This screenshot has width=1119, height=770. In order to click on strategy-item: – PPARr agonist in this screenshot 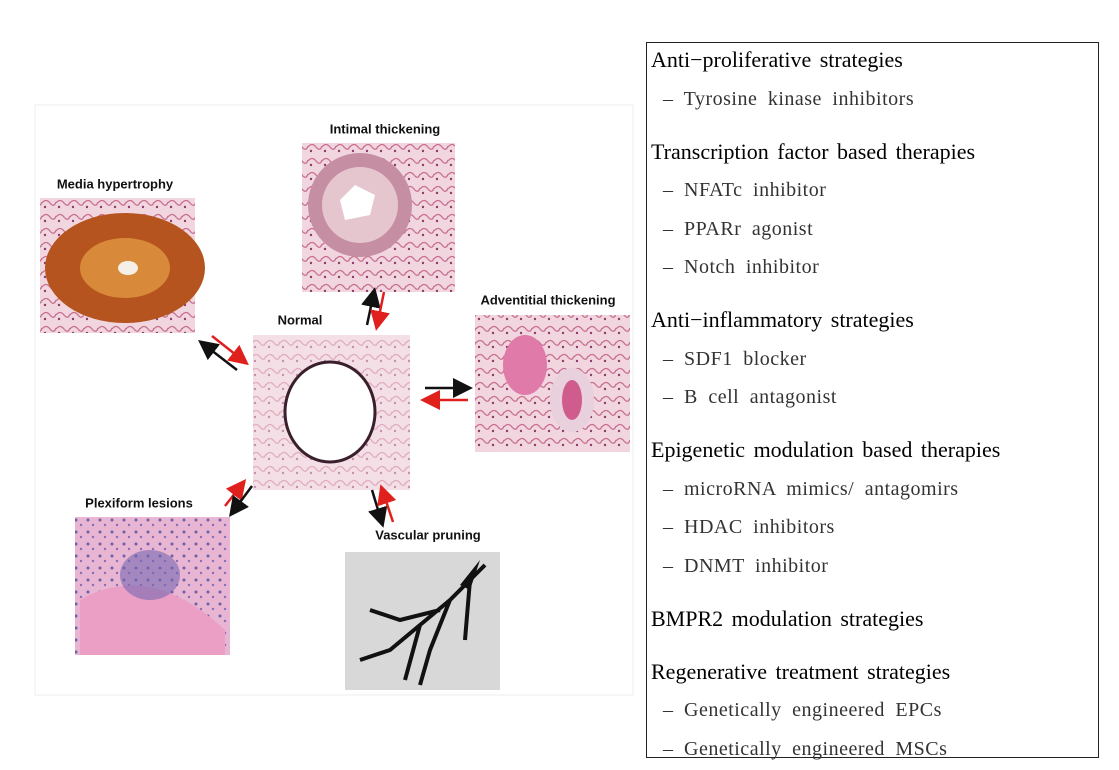, I will do `click(738, 228)`.